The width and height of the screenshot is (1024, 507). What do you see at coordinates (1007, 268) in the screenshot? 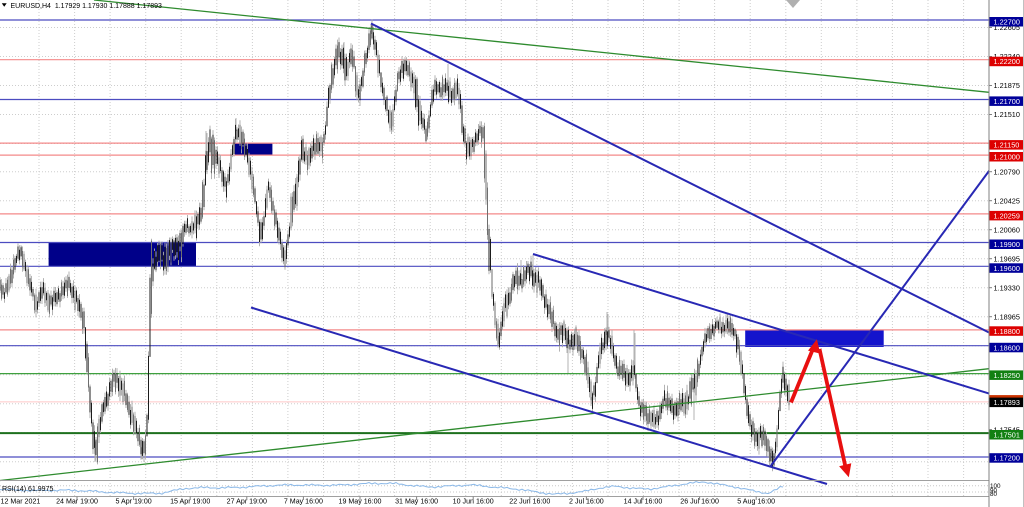
I see `svg-text: 1.19600` at bounding box center [1007, 268].